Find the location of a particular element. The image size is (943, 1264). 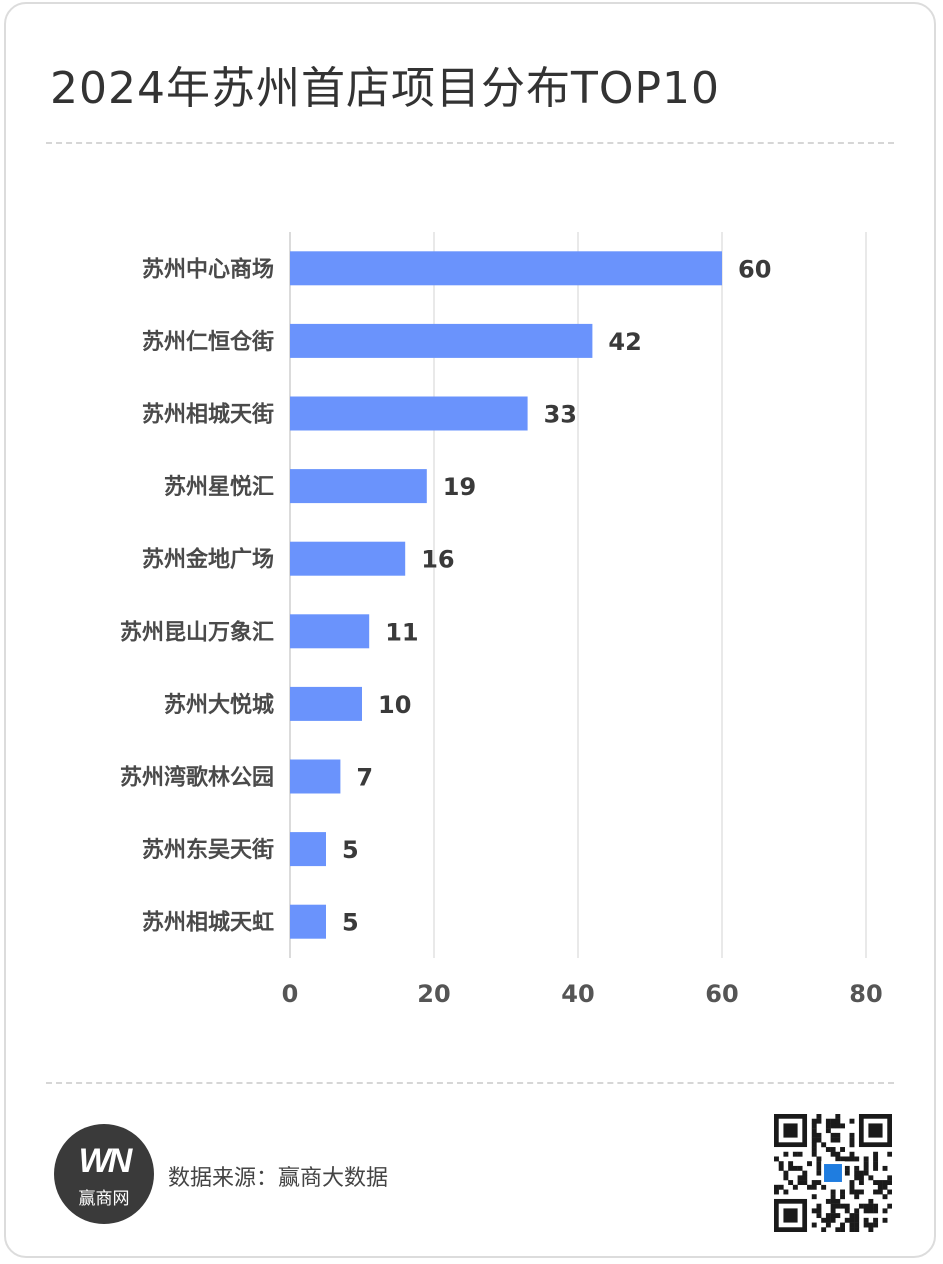

data-source: 数据来源：赢商大数据 is located at coordinates (278, 1178).